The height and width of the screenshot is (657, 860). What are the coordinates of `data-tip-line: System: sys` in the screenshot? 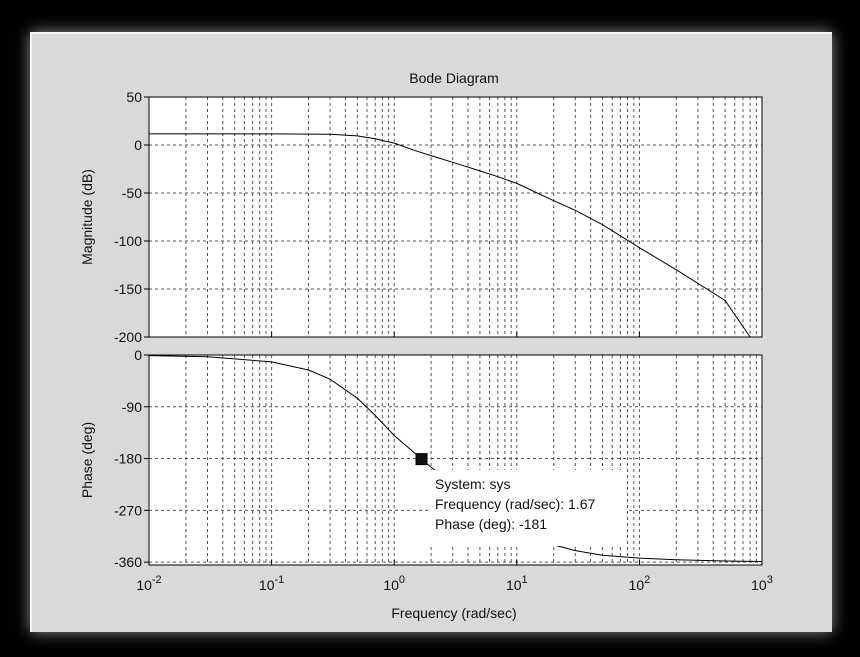 It's located at (472, 484).